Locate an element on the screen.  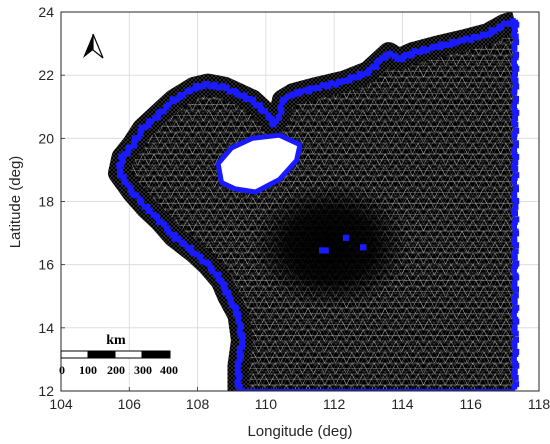
north-arrow-icon is located at coordinates (93, 46).